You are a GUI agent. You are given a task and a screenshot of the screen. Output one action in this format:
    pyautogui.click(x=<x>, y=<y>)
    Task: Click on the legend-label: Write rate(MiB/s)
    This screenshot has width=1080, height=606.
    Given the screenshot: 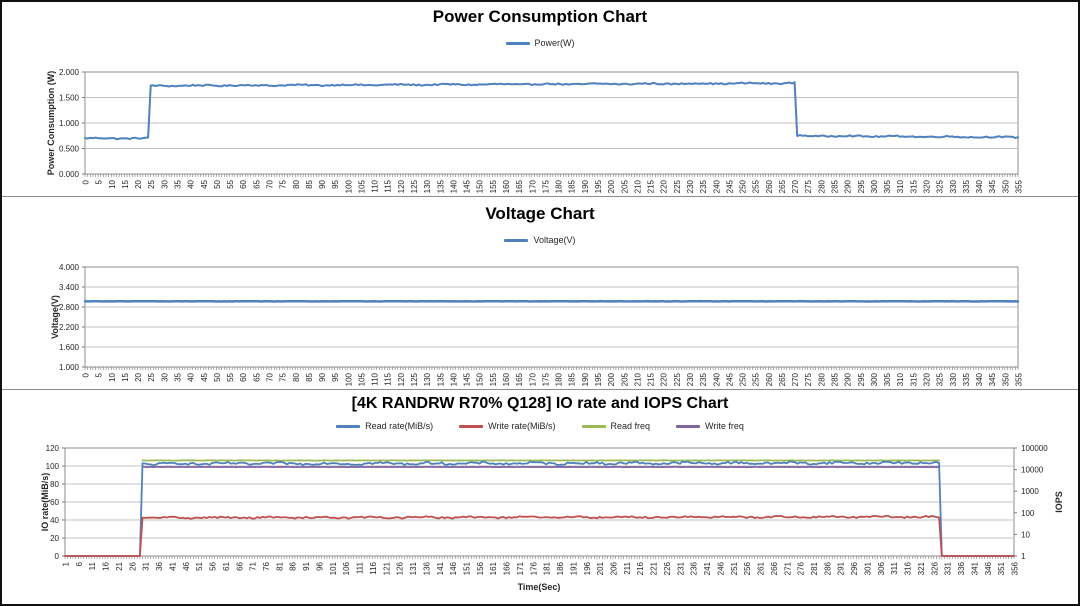 What is the action you would take?
    pyautogui.click(x=522, y=426)
    